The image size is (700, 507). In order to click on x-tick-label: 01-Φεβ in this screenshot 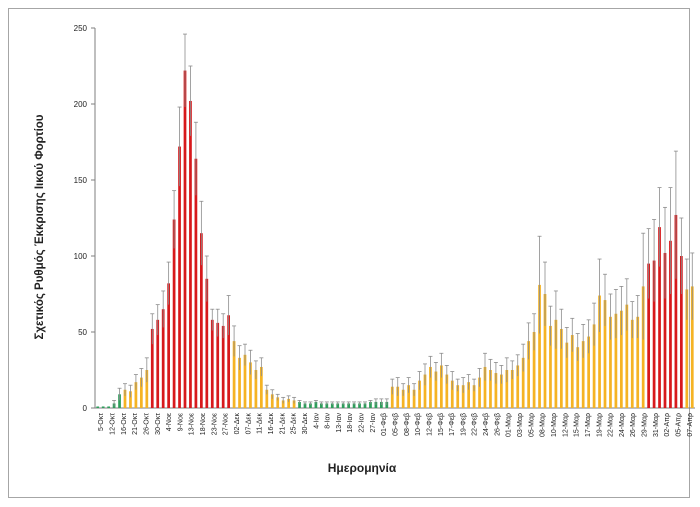, I will do `click(384, 424)`.